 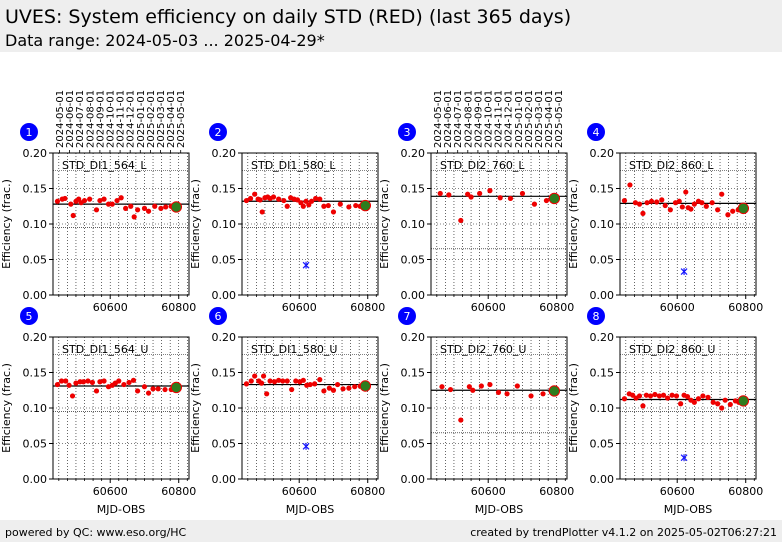 I want to click on date-tick-label: 2024-09-01, so click(x=100, y=119).